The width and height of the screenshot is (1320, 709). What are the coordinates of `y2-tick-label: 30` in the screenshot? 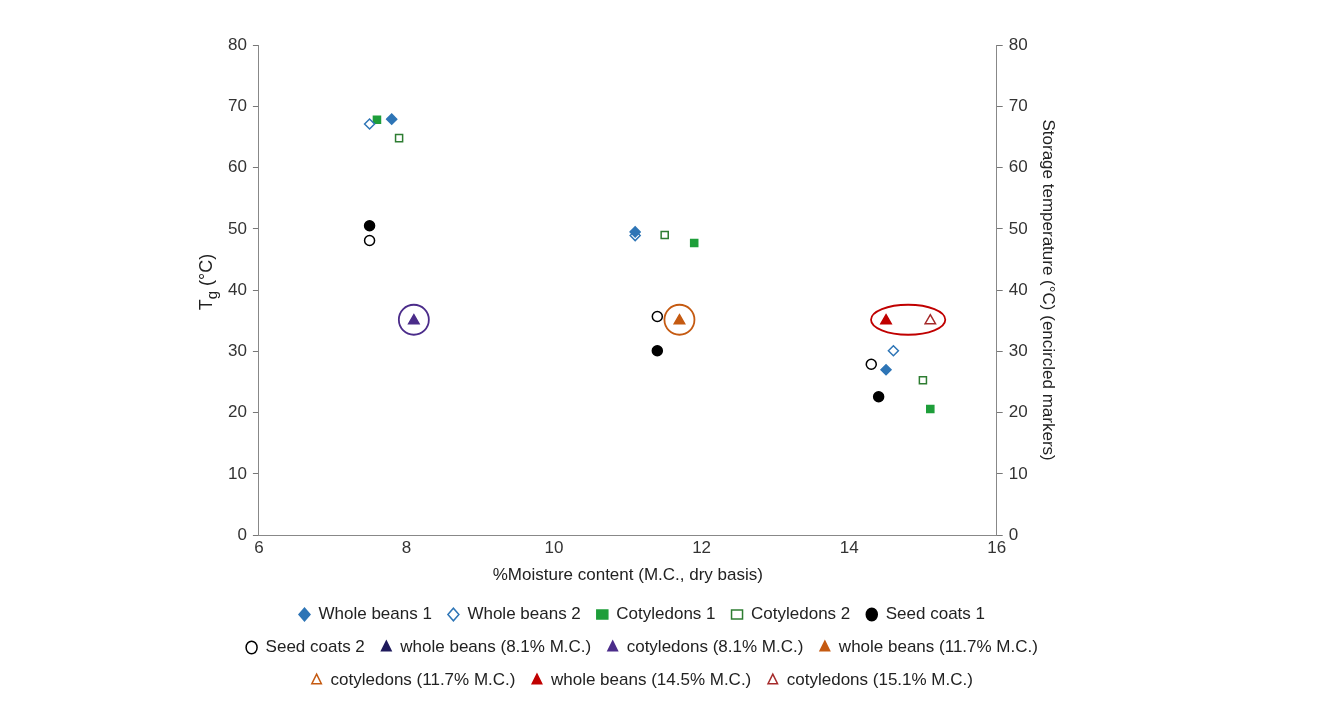 It's located at (1018, 351).